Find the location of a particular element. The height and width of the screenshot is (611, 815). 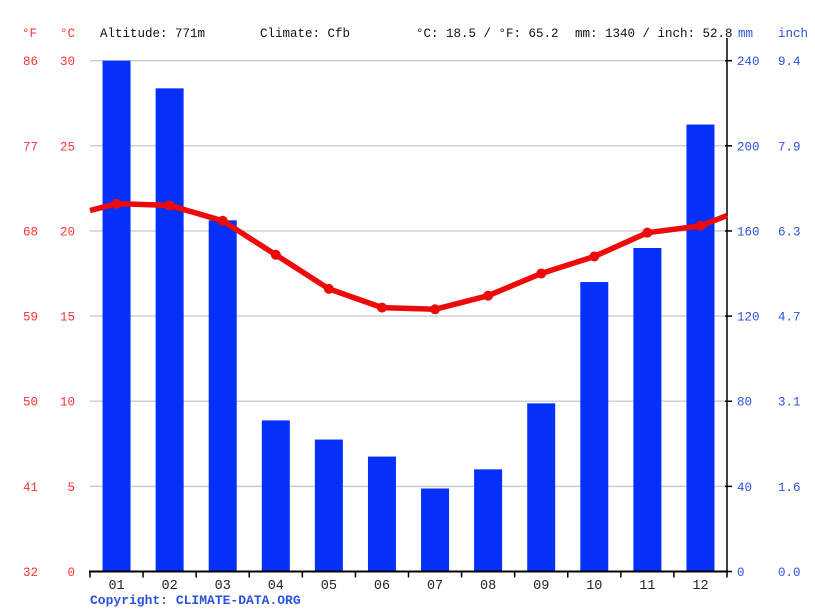

month-label: 04 is located at coordinates (276, 586).